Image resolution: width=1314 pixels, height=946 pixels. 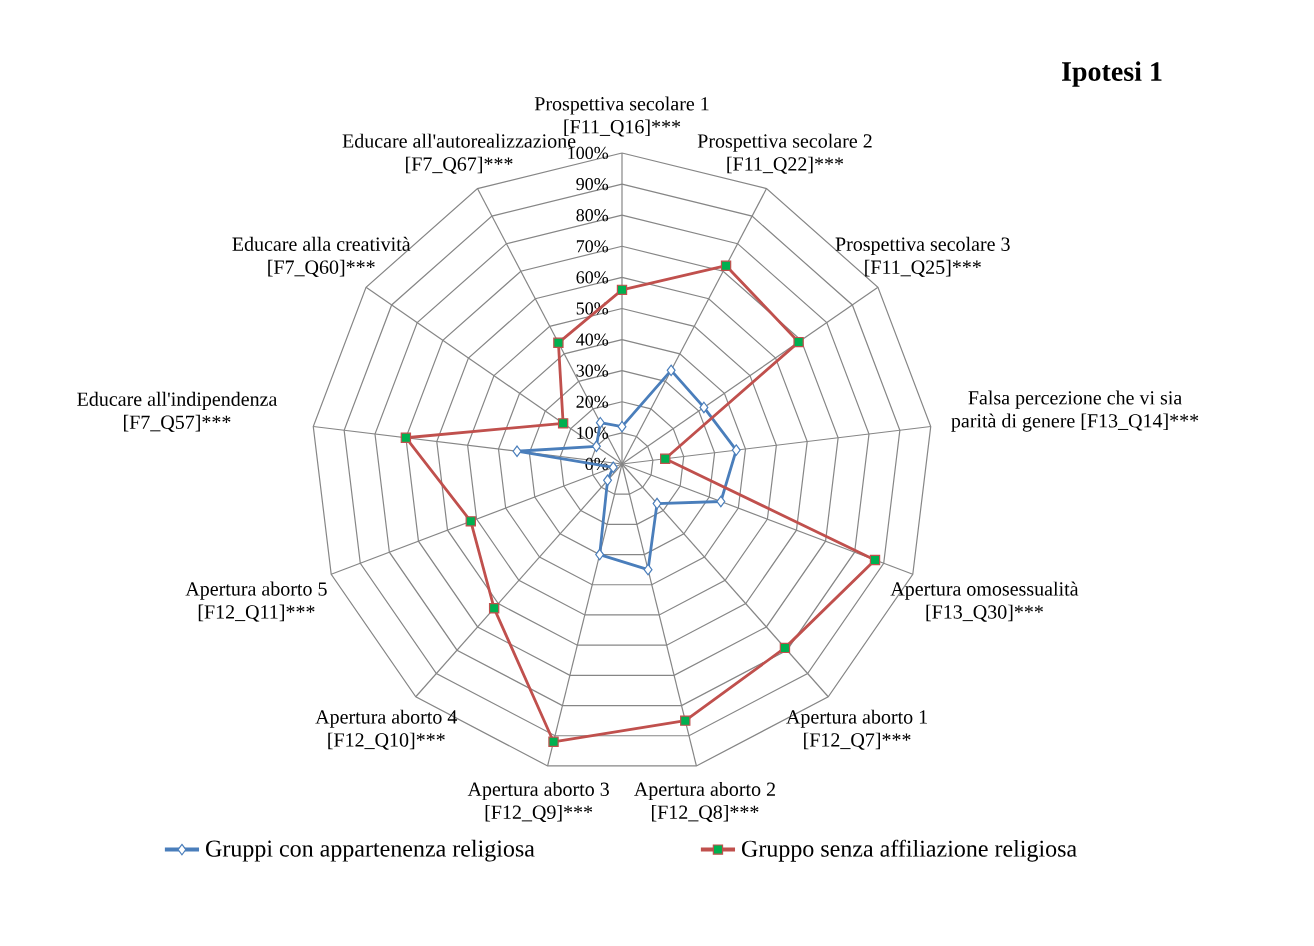 What do you see at coordinates (321, 256) in the screenshot?
I see `spoke-label: Educare alla creatività [F7_Q60]***` at bounding box center [321, 256].